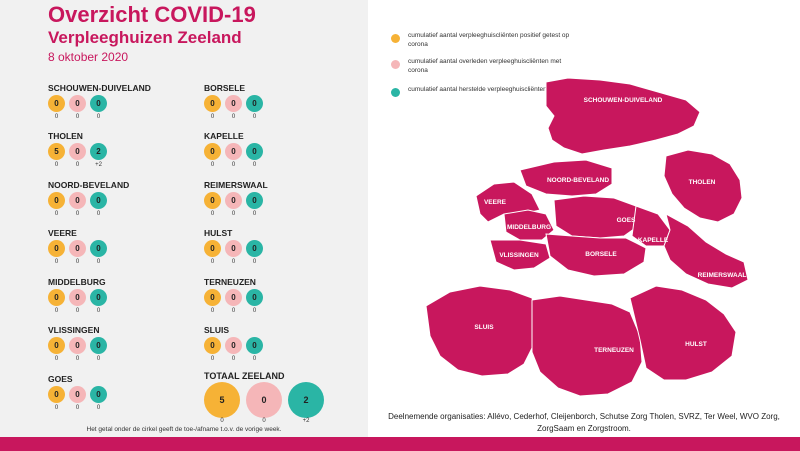 Image resolution: width=800 pixels, height=451 pixels. What do you see at coordinates (218, 233) in the screenshot?
I see `region-name: HULST` at bounding box center [218, 233].